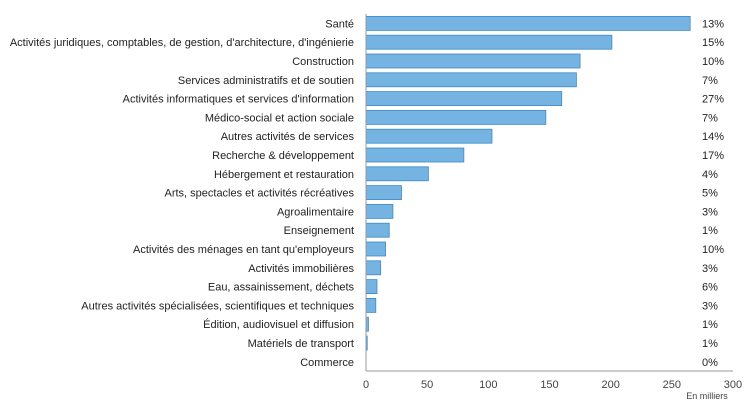 Image resolution: width=750 pixels, height=411 pixels. What do you see at coordinates (610, 385) in the screenshot?
I see `x-tick-label: 200` at bounding box center [610, 385].